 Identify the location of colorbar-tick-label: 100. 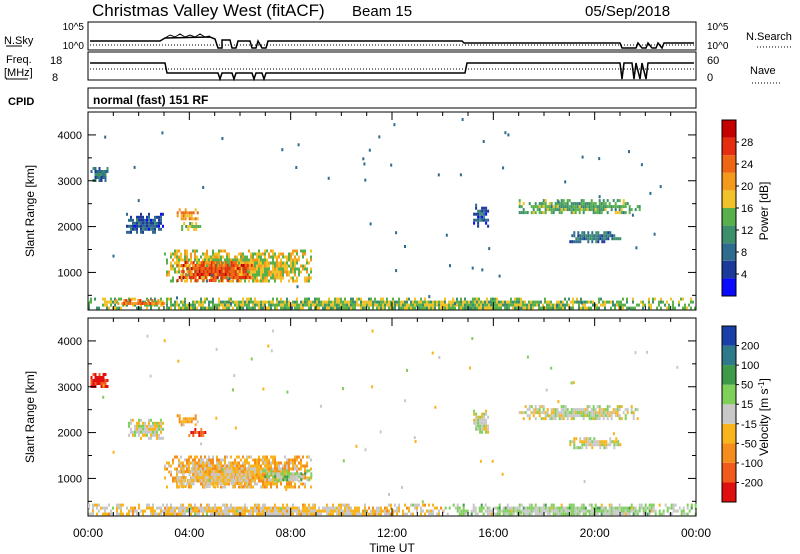
(750, 366).